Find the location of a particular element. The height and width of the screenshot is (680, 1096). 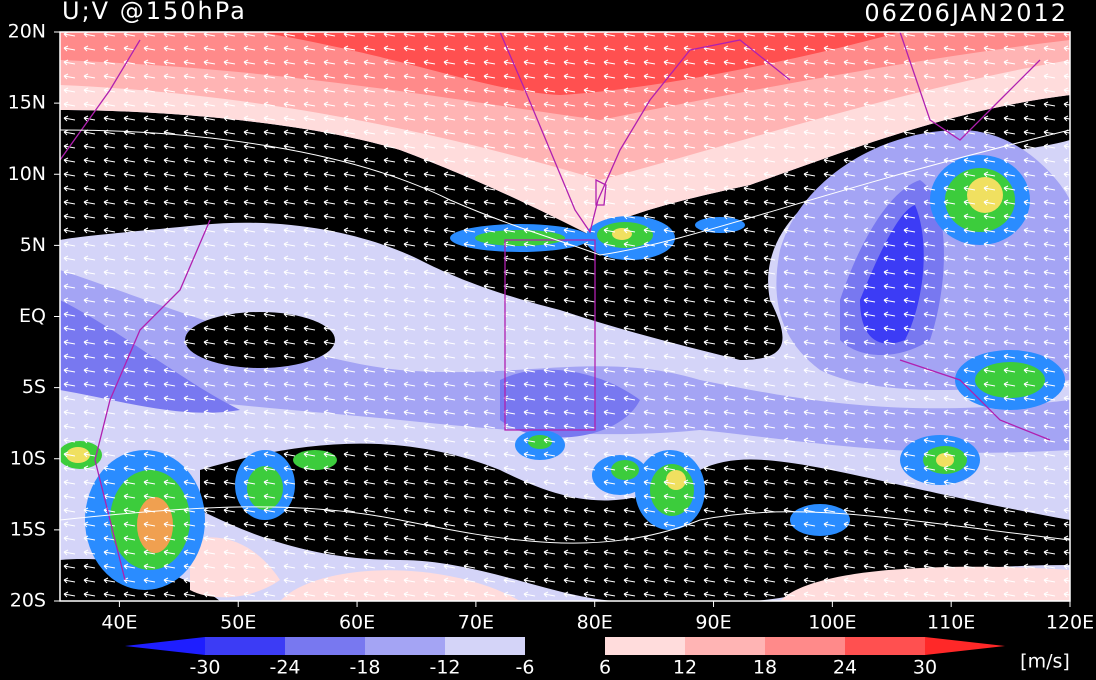

x-tick-label: 100E is located at coordinates (832, 623).